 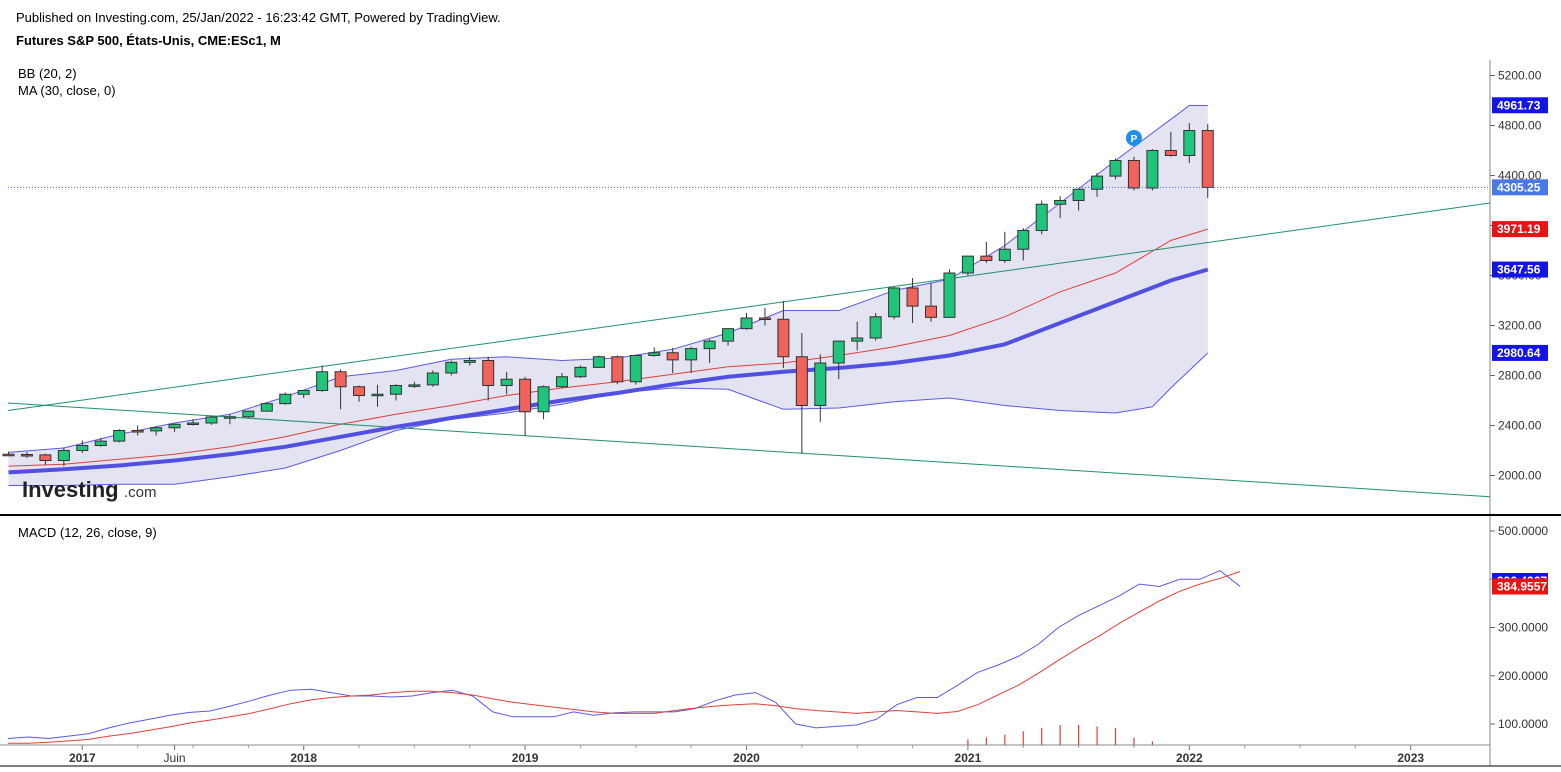 What do you see at coordinates (1520, 126) in the screenshot?
I see `price-tick-label: 4800.00` at bounding box center [1520, 126].